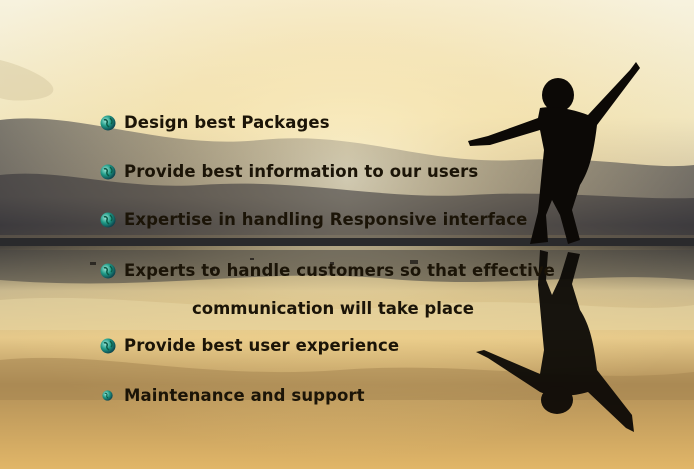  Describe the element at coordinates (301, 171) in the screenshot. I see `list-item-label: Provide best information to our users` at that location.